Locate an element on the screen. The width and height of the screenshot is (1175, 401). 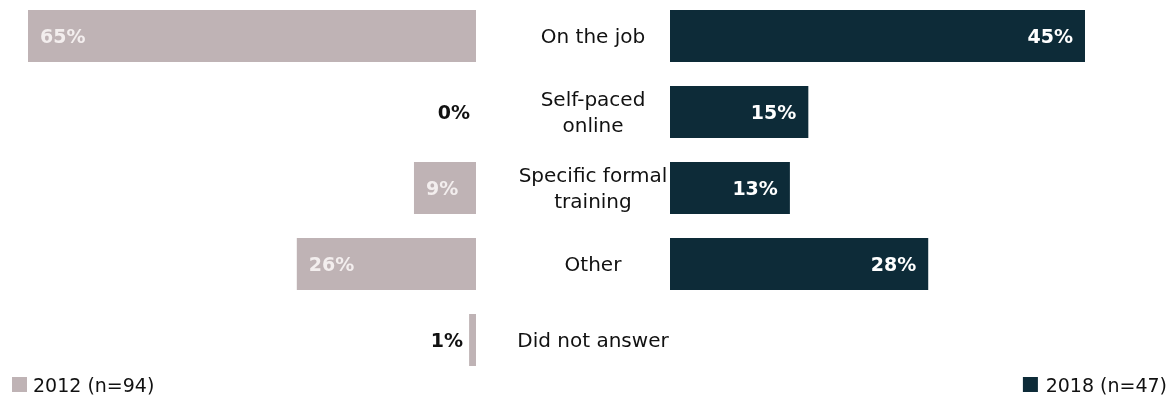
data-label: 26% is located at coordinates (331, 263).